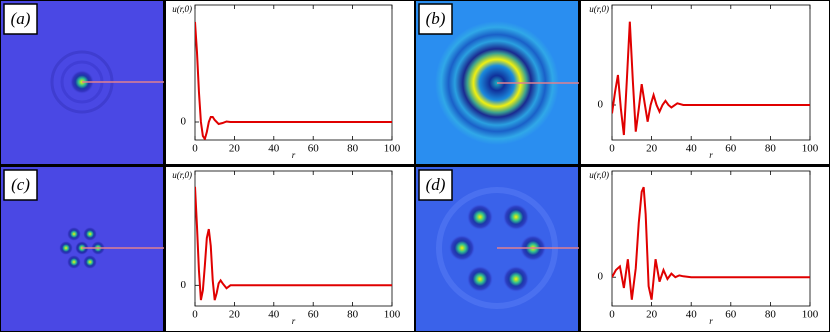  I want to click on panel-label: (d), so click(436, 184).